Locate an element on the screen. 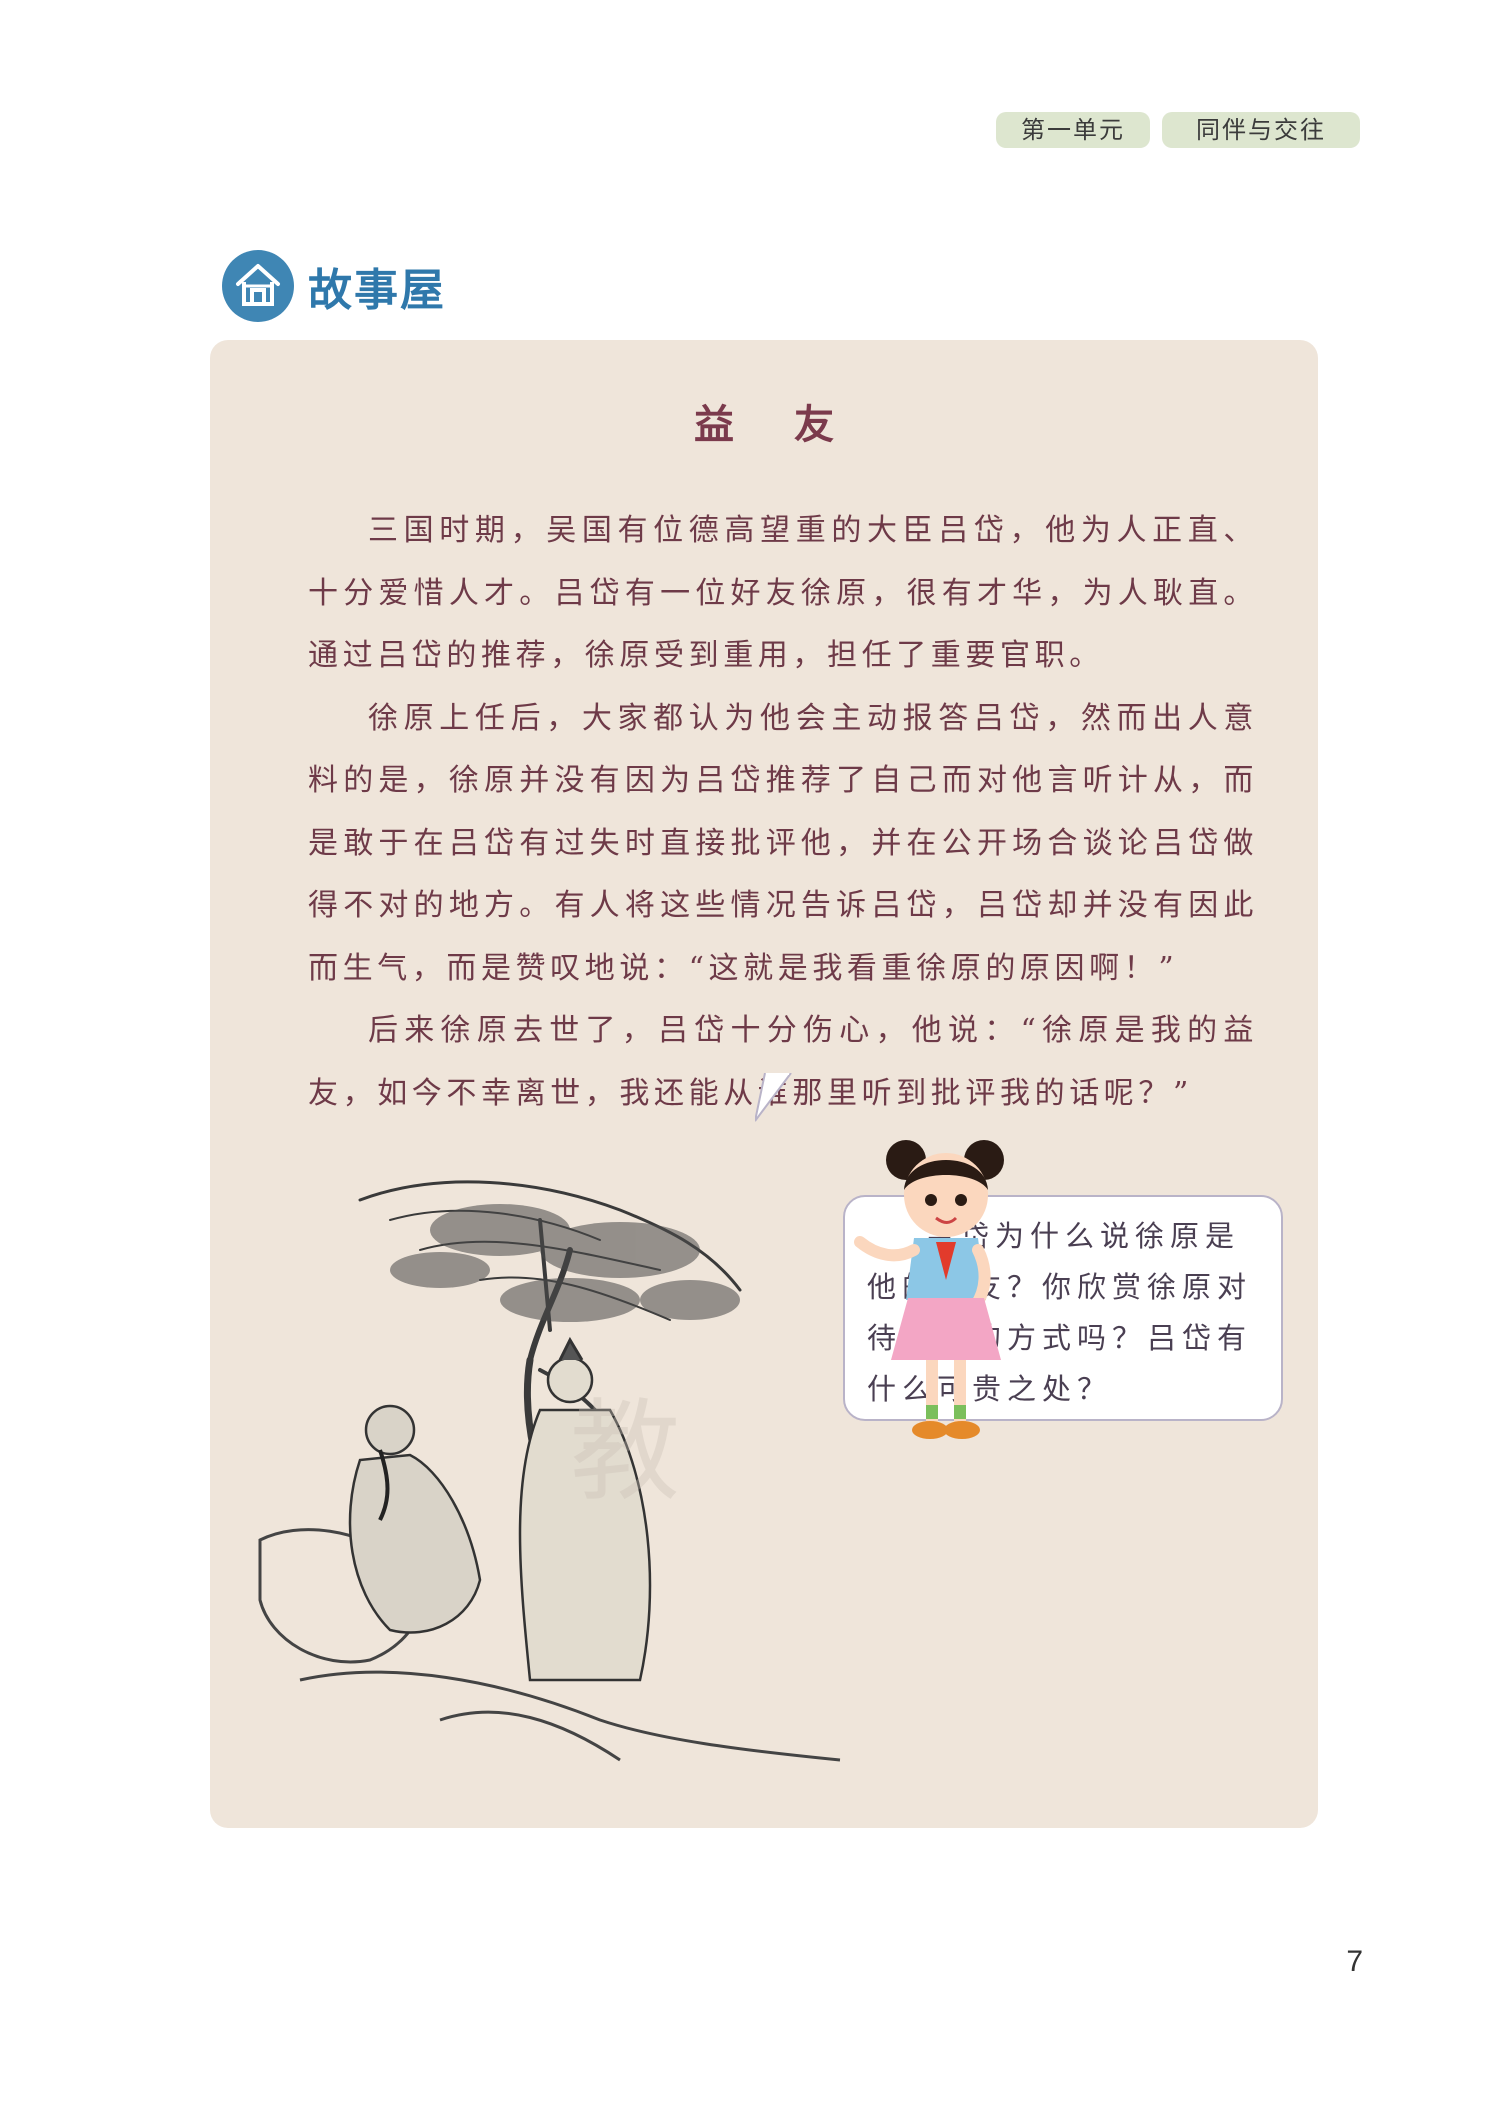  section-title: 故事屋 is located at coordinates (377, 290).